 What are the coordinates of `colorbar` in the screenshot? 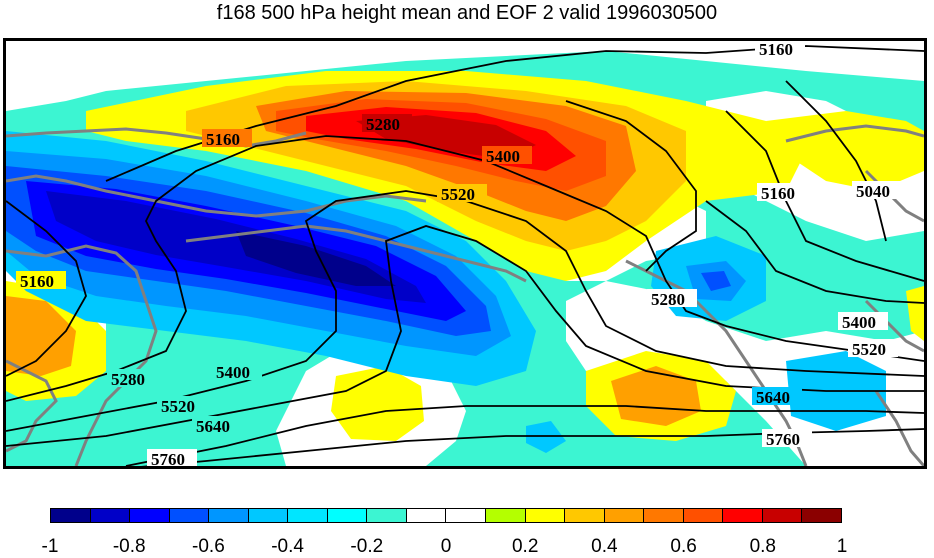 It's located at (446, 515).